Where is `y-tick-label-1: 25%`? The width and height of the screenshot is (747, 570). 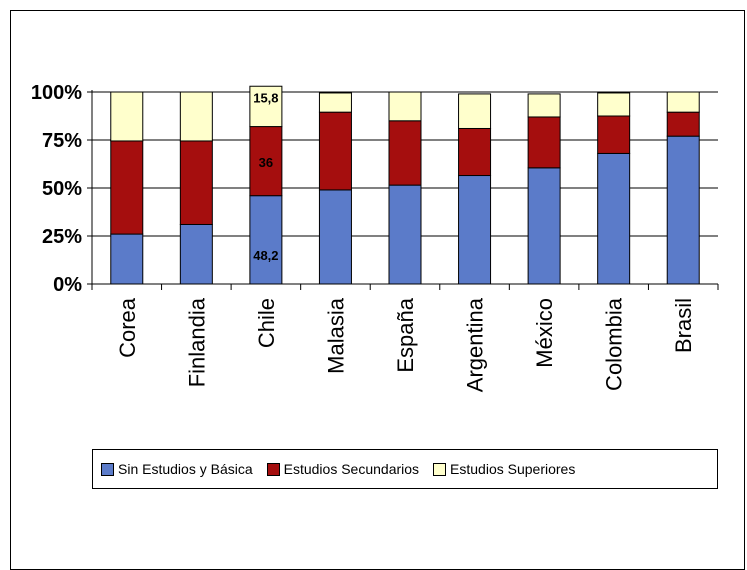 y-tick-label-1: 25% is located at coordinates (62, 237).